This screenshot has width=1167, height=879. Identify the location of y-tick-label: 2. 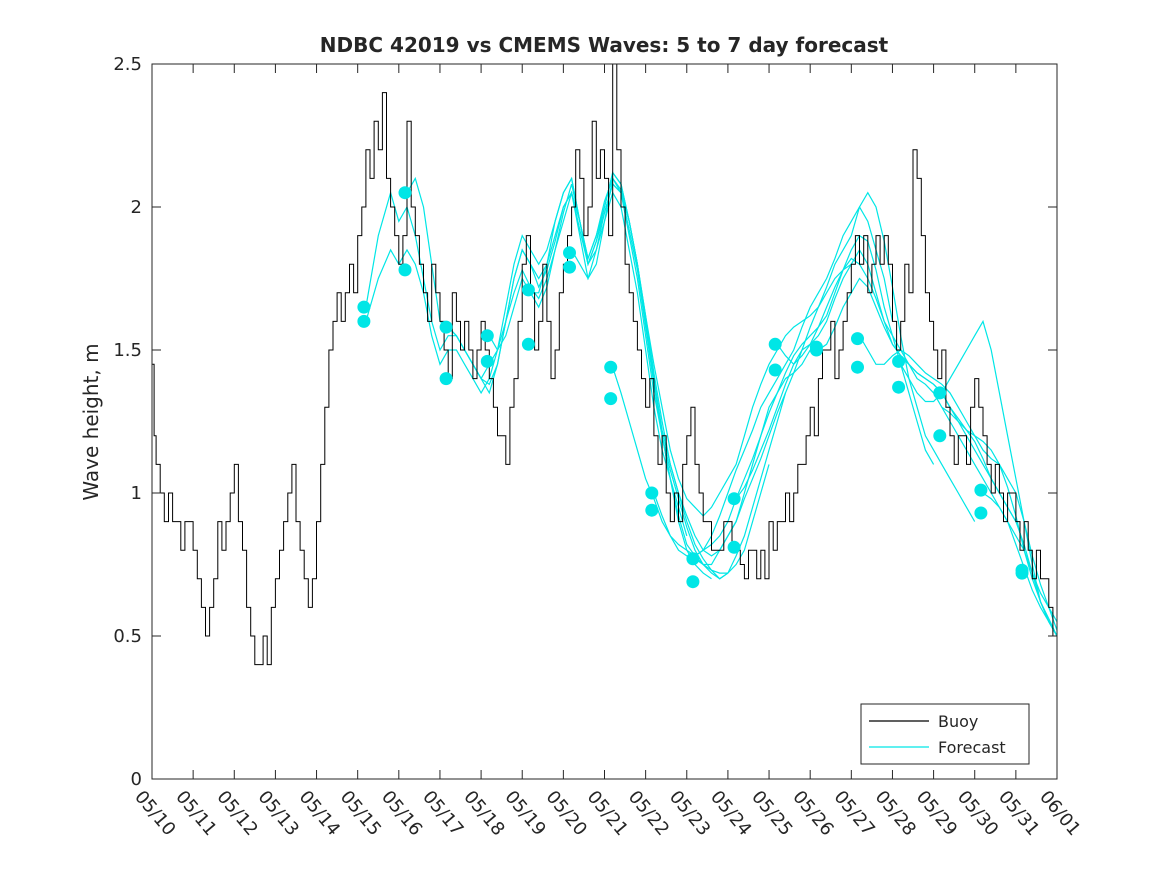
(136, 207).